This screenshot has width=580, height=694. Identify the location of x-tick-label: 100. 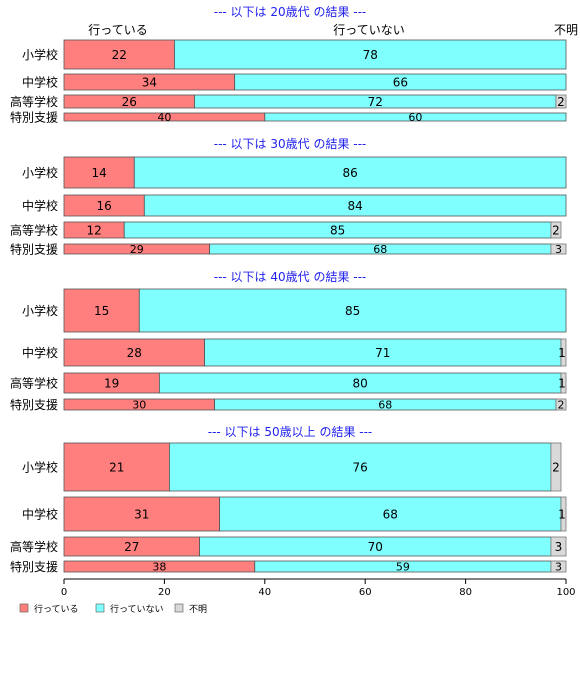
(565, 592).